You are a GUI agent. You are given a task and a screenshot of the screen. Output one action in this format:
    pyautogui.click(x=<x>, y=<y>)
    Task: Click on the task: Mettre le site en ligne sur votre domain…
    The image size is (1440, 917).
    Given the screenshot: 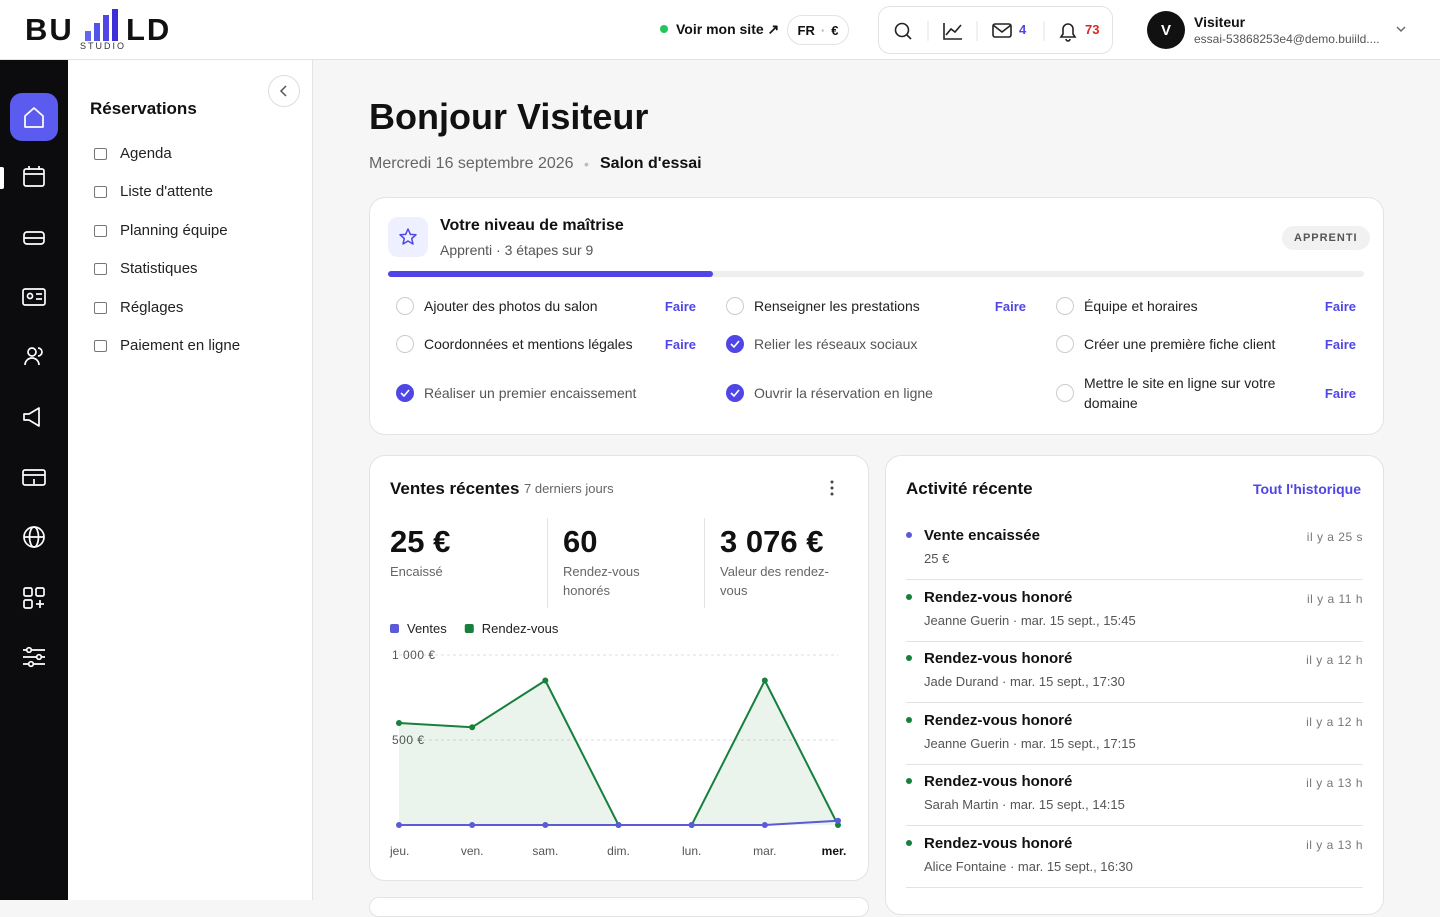 What is the action you would take?
    pyautogui.click(x=1213, y=393)
    